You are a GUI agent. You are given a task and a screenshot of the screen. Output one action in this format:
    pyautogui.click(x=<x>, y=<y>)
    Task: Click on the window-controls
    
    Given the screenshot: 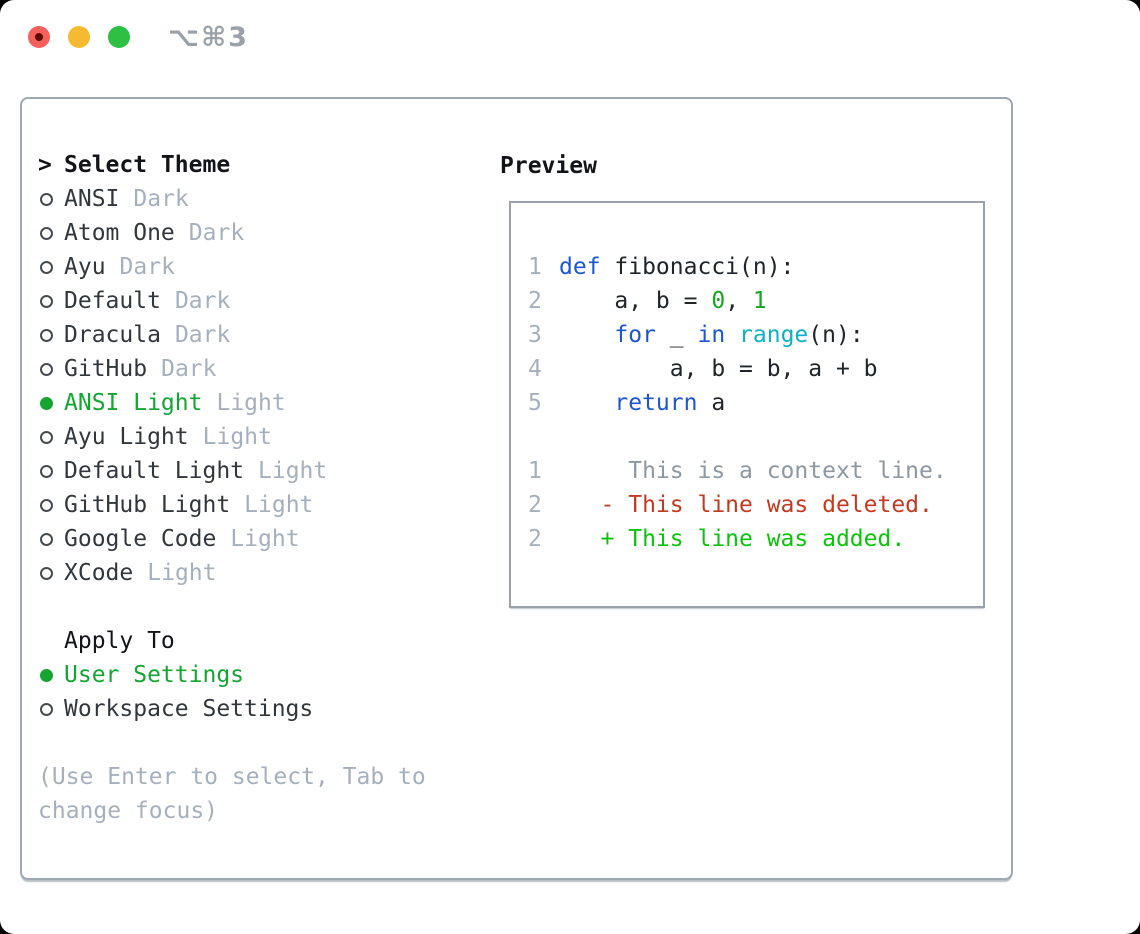 What is the action you would take?
    pyautogui.click(x=79, y=37)
    